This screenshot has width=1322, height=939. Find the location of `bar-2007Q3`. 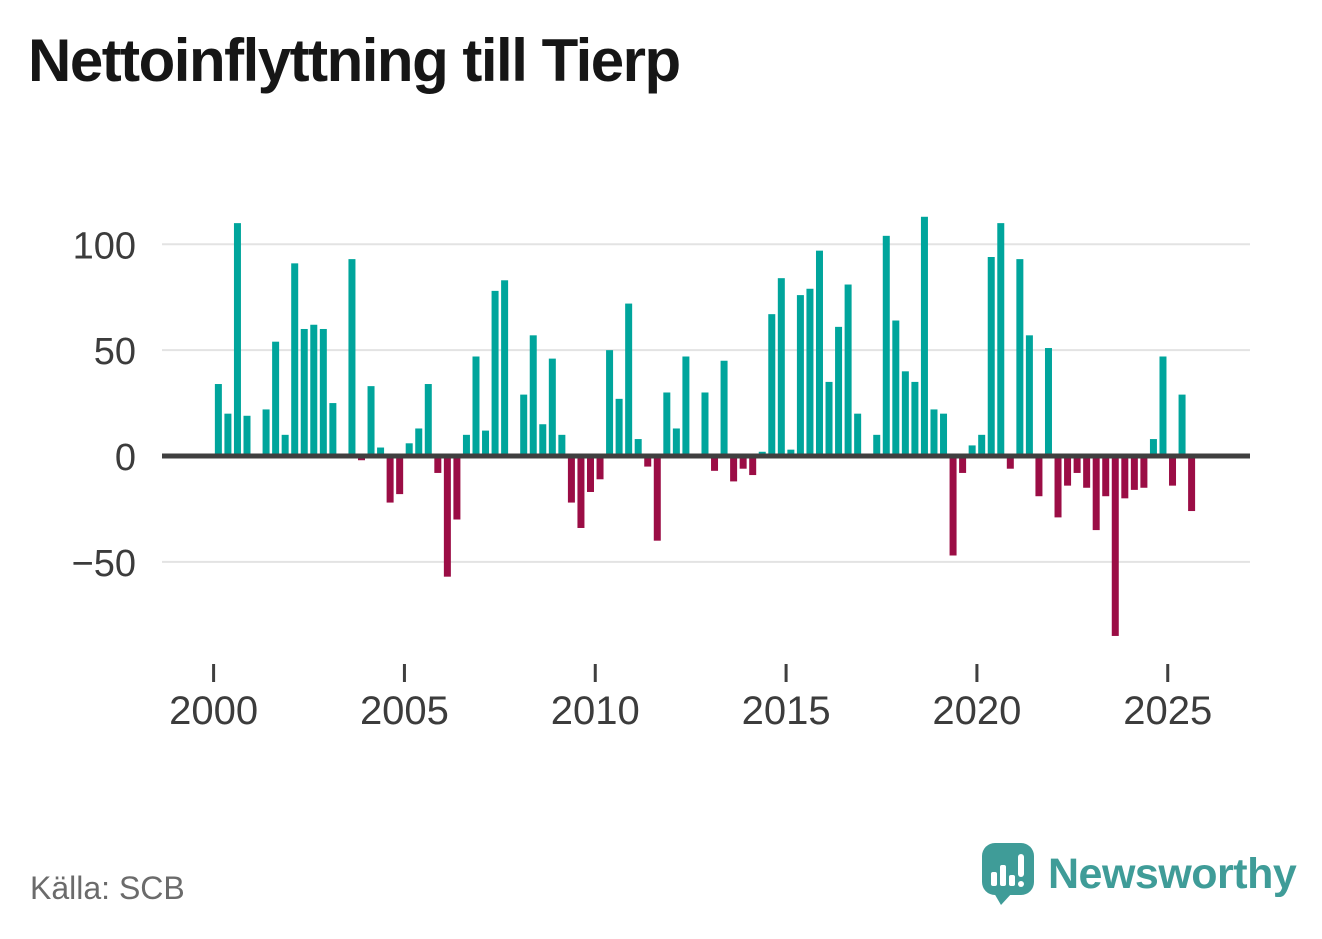

bar-2007Q3 is located at coordinates (505, 368).